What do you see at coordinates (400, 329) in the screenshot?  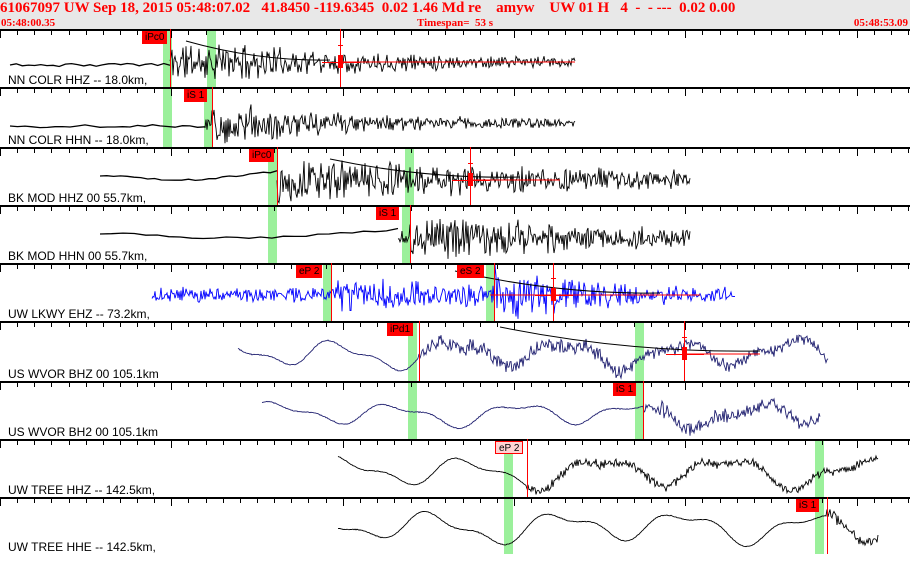 I see `phase-pick-label: iPd1` at bounding box center [400, 329].